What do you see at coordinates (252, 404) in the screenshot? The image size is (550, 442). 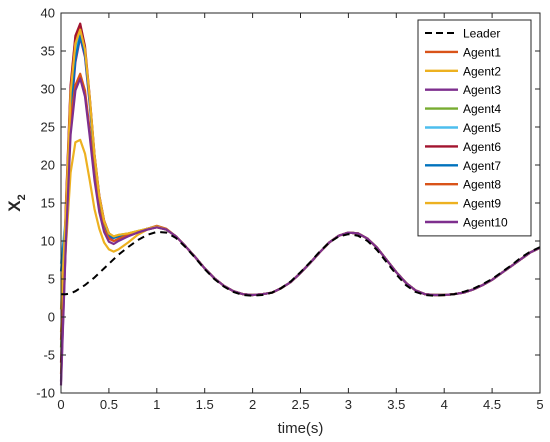 I see `x-tick-label: 2` at bounding box center [252, 404].